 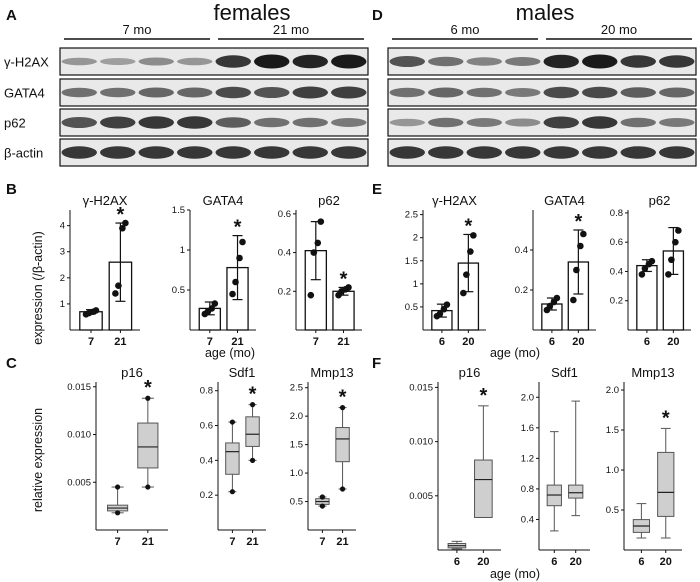 I want to click on y-tick-label: 2.5, so click(x=411, y=215).